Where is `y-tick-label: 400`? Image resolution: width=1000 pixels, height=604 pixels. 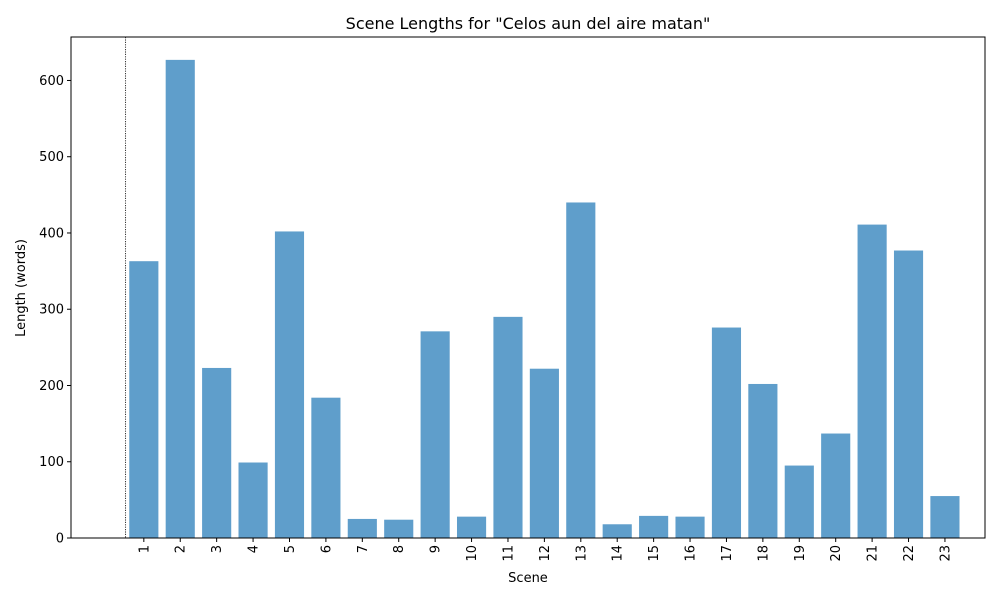 y-tick-label: 400 is located at coordinates (51, 233).